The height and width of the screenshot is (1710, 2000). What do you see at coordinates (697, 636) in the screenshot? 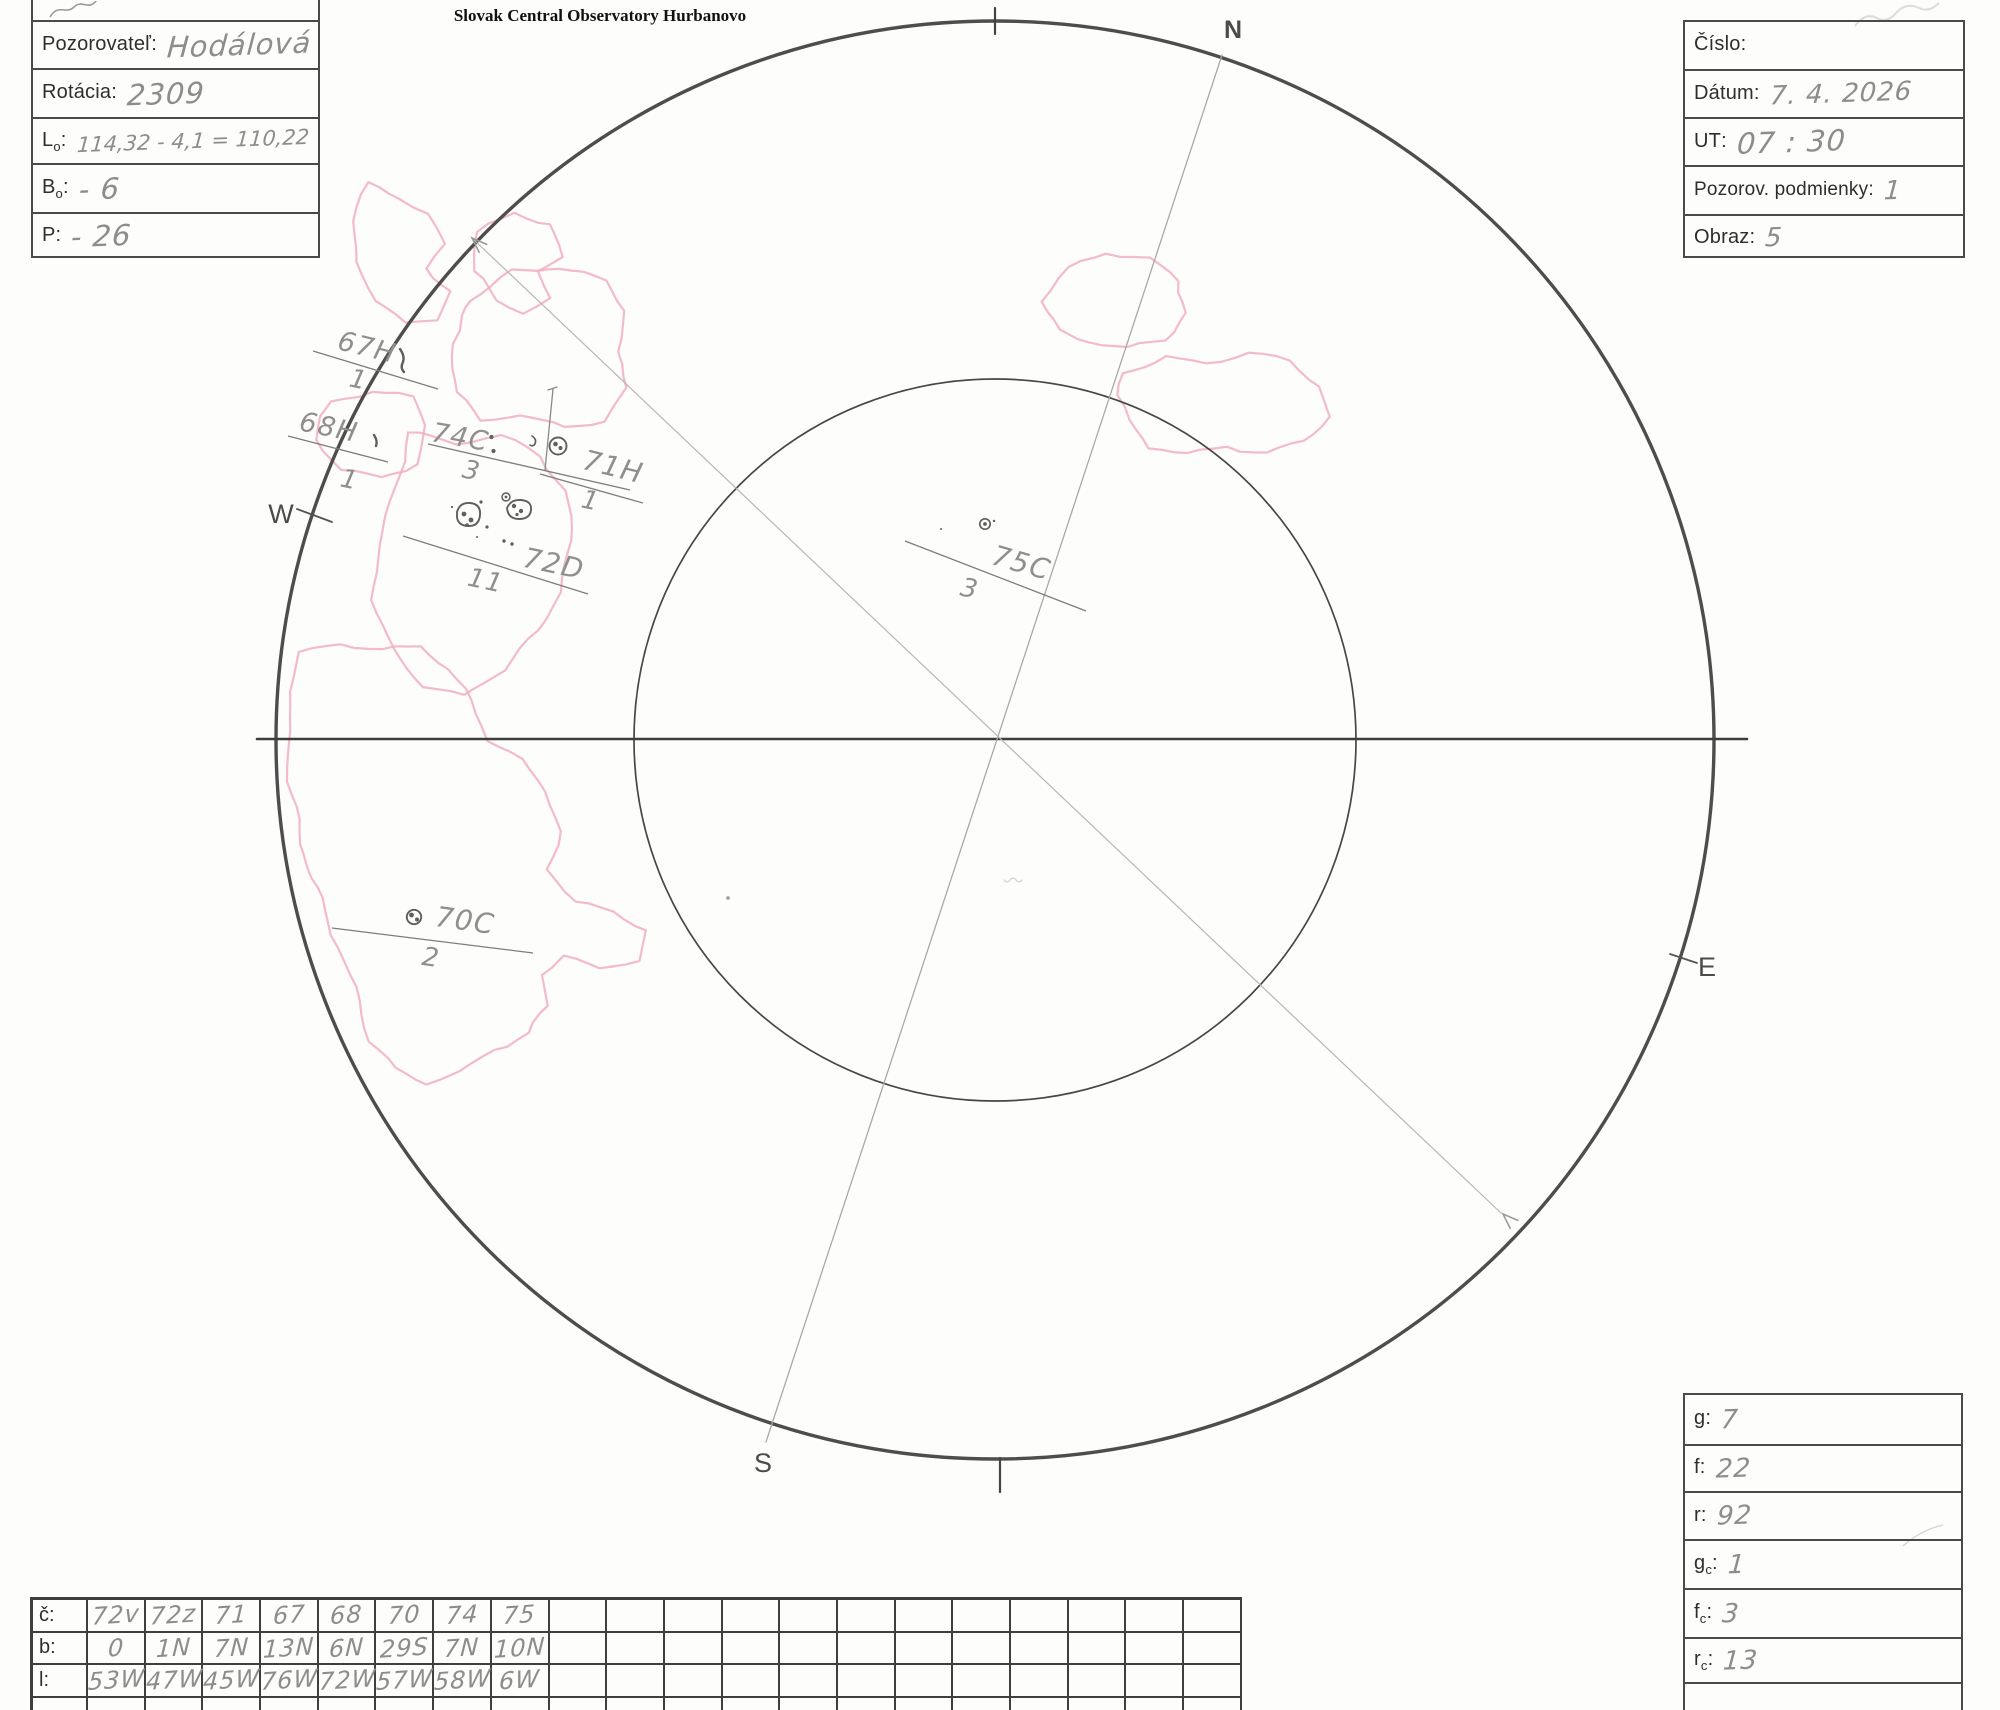
I see `sunspot-groups` at bounding box center [697, 636].